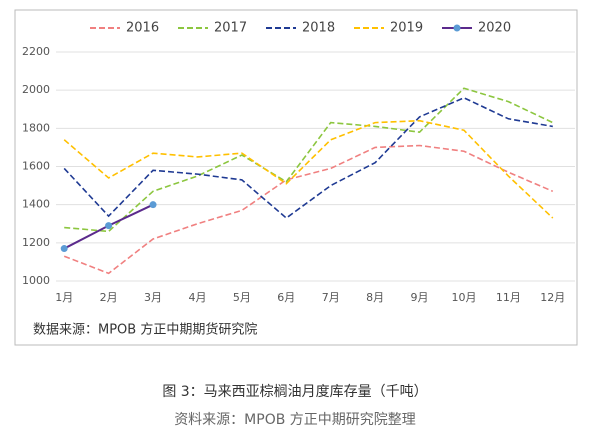 The width and height of the screenshot is (590, 442). I want to click on legend-label: 2019, so click(406, 28).